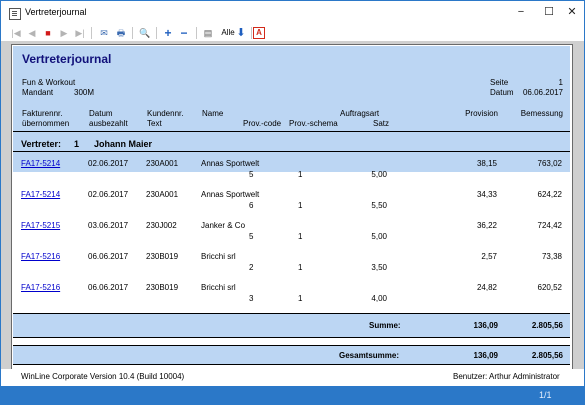  Describe the element at coordinates (145, 33) in the screenshot. I see `search-icon: 🔍` at that location.